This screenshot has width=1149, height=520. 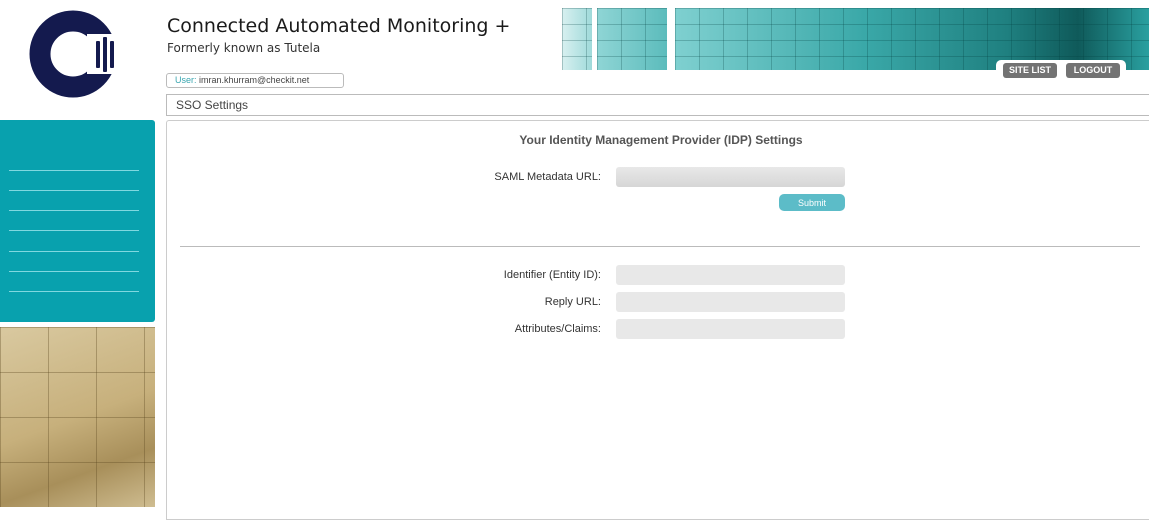 I want to click on site-list-button: SITE LIST, so click(x=1030, y=70).